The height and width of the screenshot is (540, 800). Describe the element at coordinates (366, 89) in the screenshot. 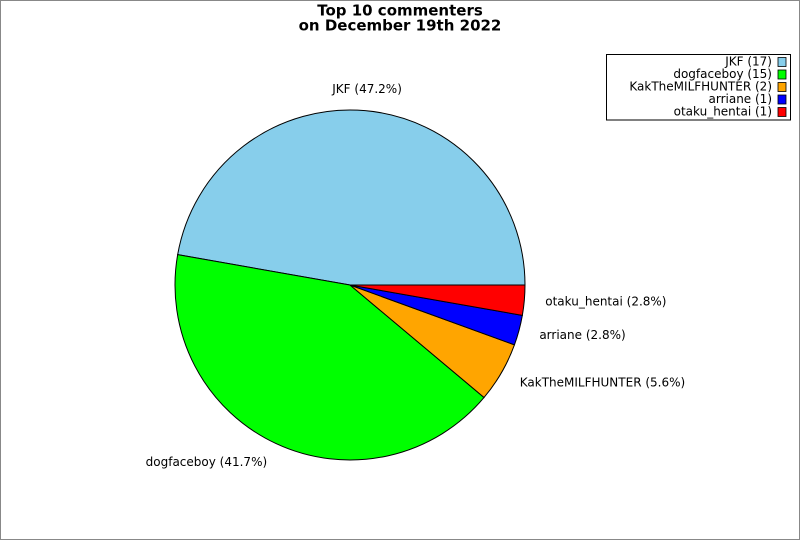

I see `slice-label: JKF (47.2%)` at that location.